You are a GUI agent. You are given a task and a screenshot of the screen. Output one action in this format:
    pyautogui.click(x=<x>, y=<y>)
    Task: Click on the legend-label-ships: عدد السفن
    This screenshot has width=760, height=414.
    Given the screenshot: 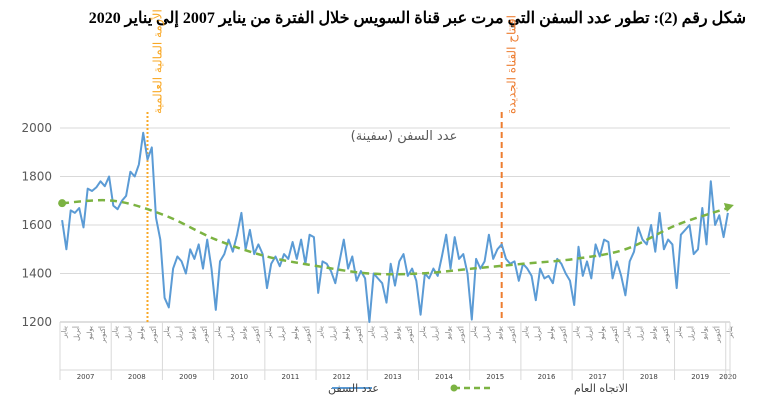 What is the action you would take?
    pyautogui.click(x=353, y=388)
    